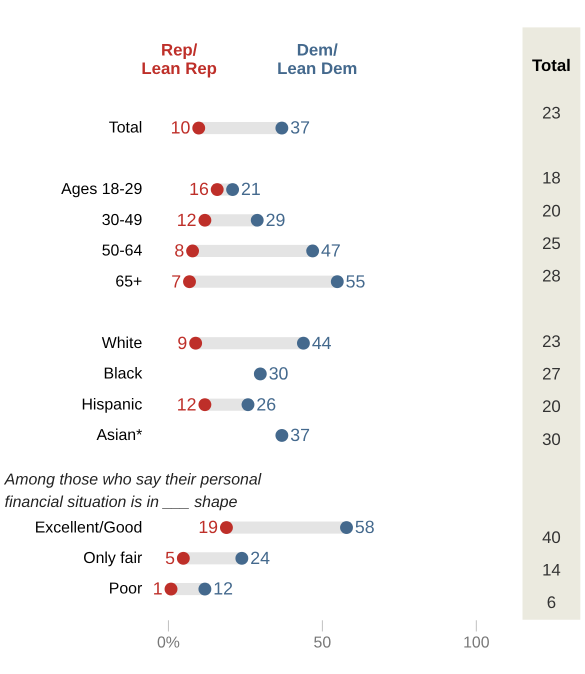 This screenshot has width=585, height=674. Describe the element at coordinates (182, 342) in the screenshot. I see `data-label: 9` at that location.